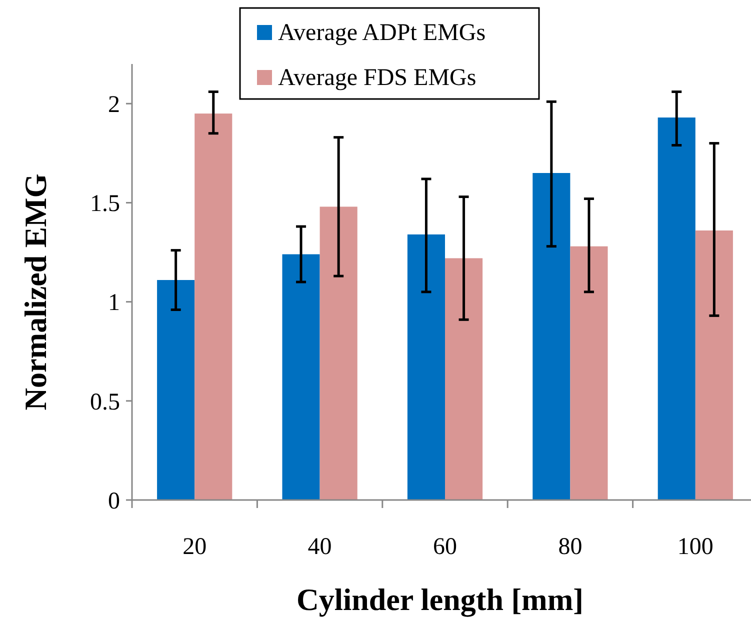  Describe the element at coordinates (114, 303) in the screenshot. I see `y-tick-label: 1` at that location.